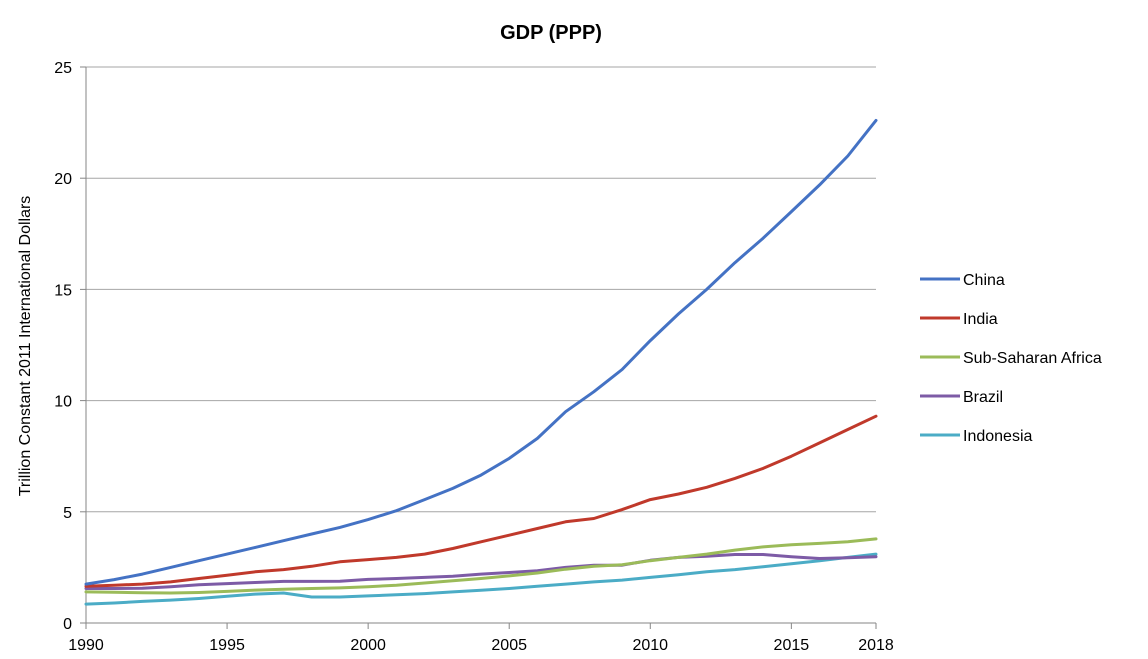  What do you see at coordinates (983, 397) in the screenshot?
I see `legend-label-brazil: Brazil` at bounding box center [983, 397].